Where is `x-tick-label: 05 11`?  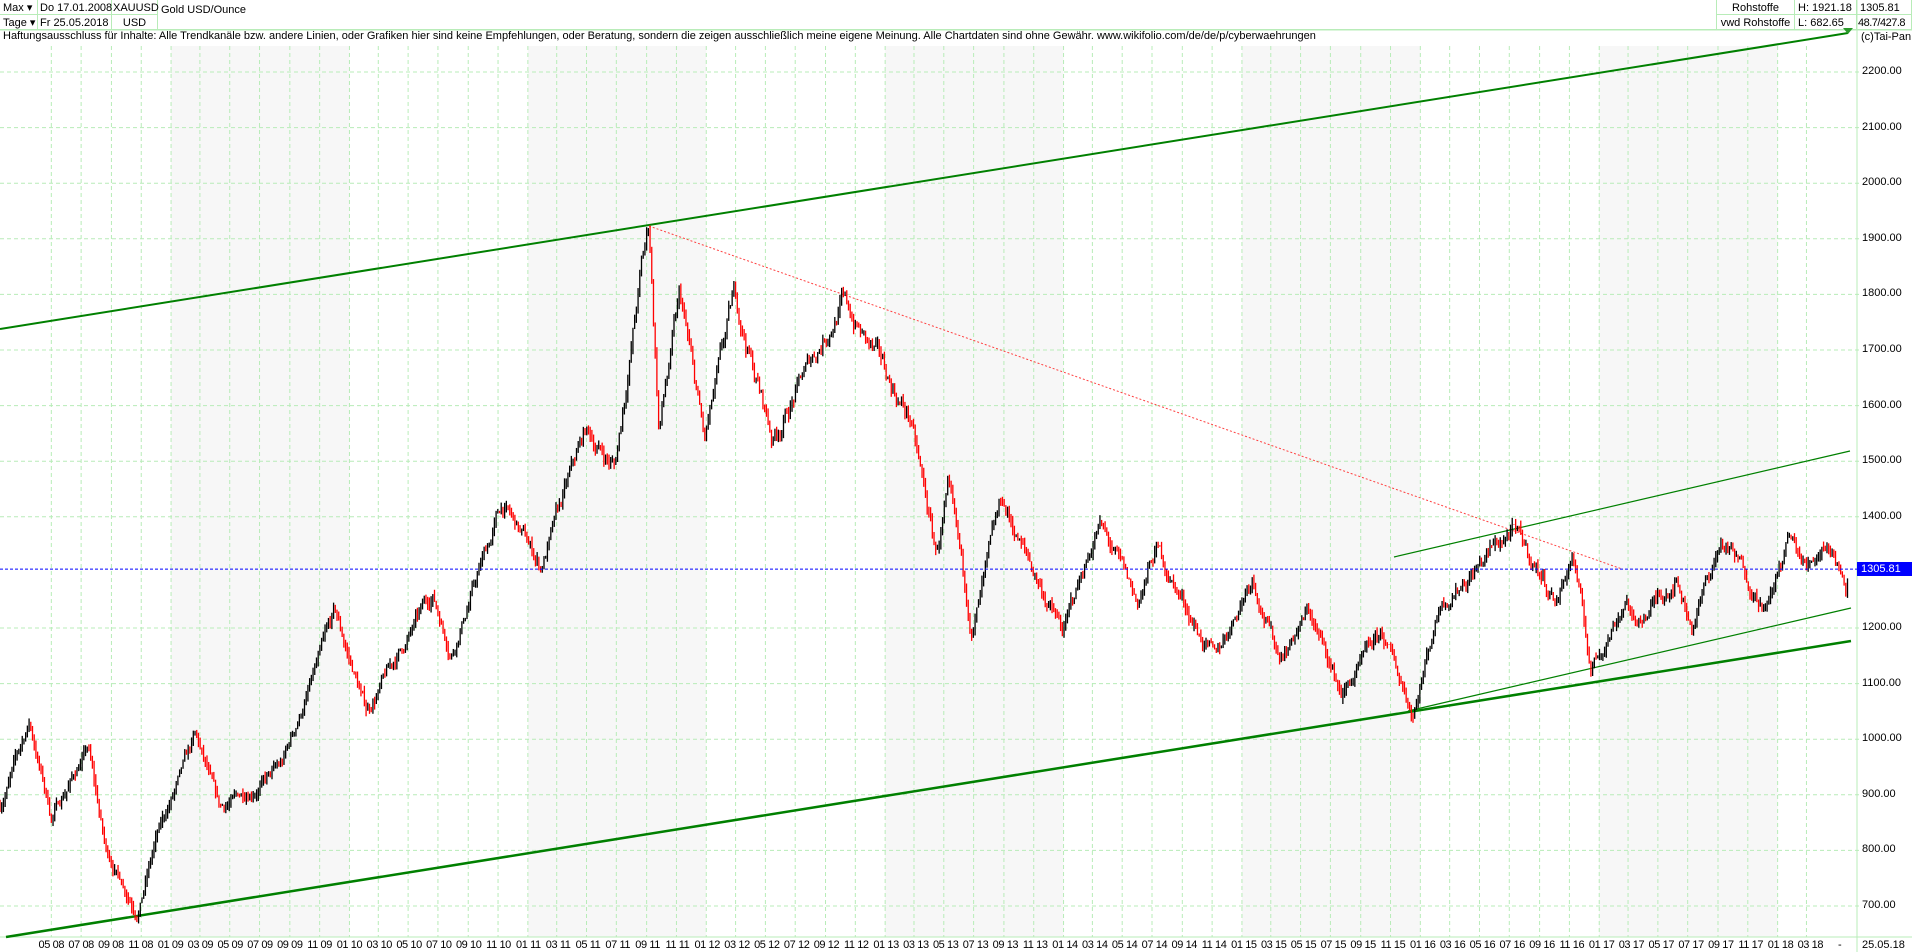
x-tick-label: 05 11 is located at coordinates (588, 945).